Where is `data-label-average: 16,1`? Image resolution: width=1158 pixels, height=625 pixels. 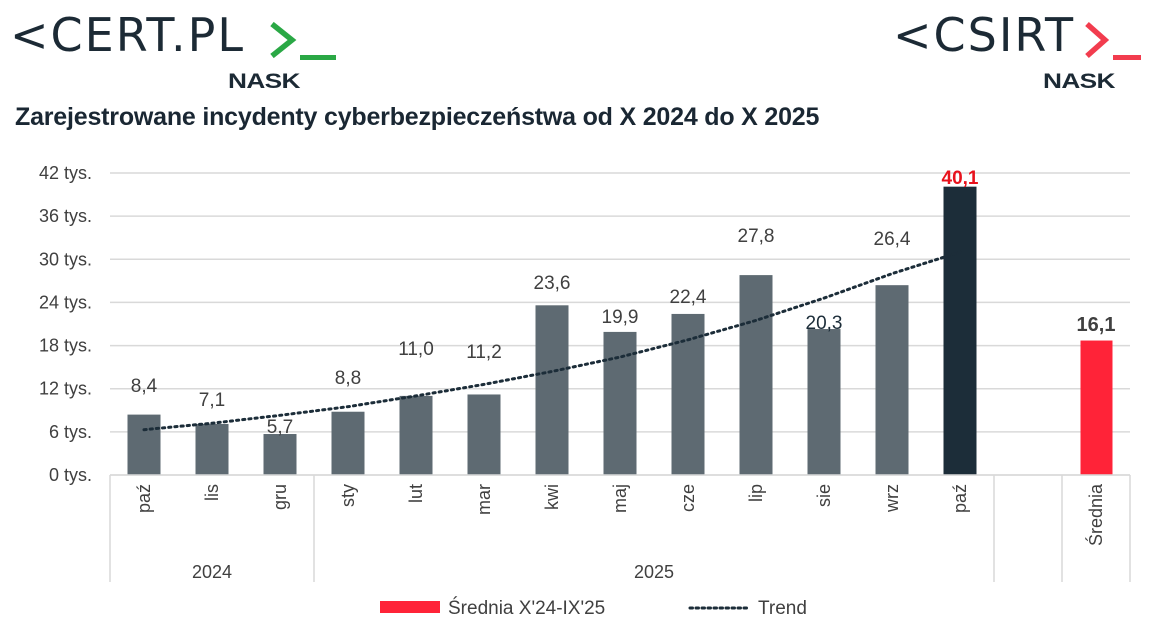 data-label-average: 16,1 is located at coordinates (1096, 325).